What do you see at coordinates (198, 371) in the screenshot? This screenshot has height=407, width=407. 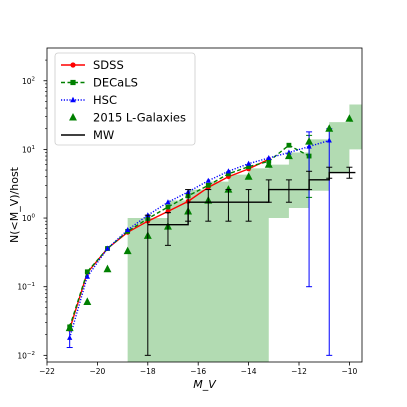 I see `x-tick-label: −16` at bounding box center [198, 371].